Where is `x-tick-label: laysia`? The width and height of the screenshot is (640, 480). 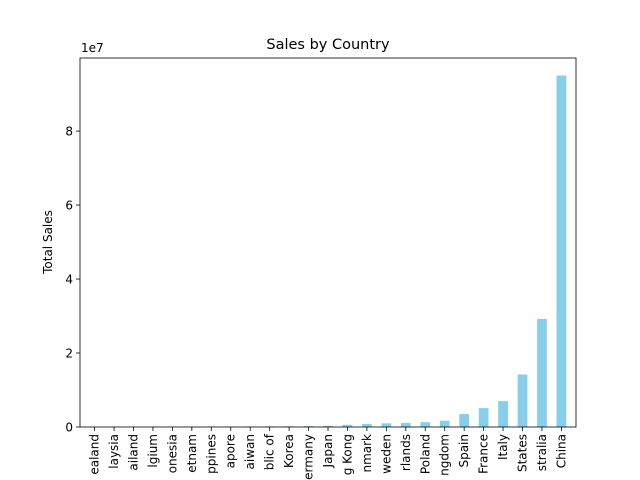
x-tick-label: laysia is located at coordinates (114, 451).